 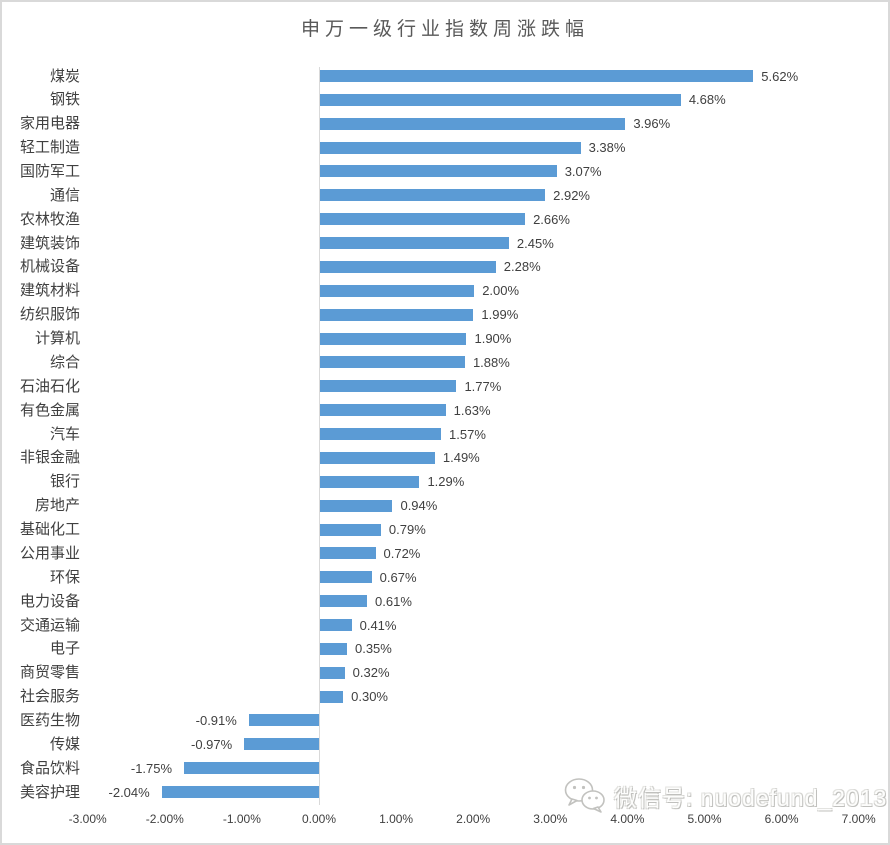 I want to click on category-label: 石油石化, so click(x=49, y=386).